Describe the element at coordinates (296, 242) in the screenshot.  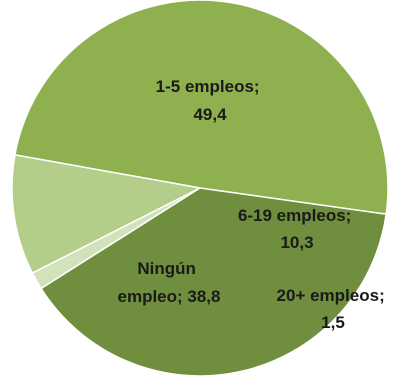
I see `label-6-19-value: 10,3` at that location.